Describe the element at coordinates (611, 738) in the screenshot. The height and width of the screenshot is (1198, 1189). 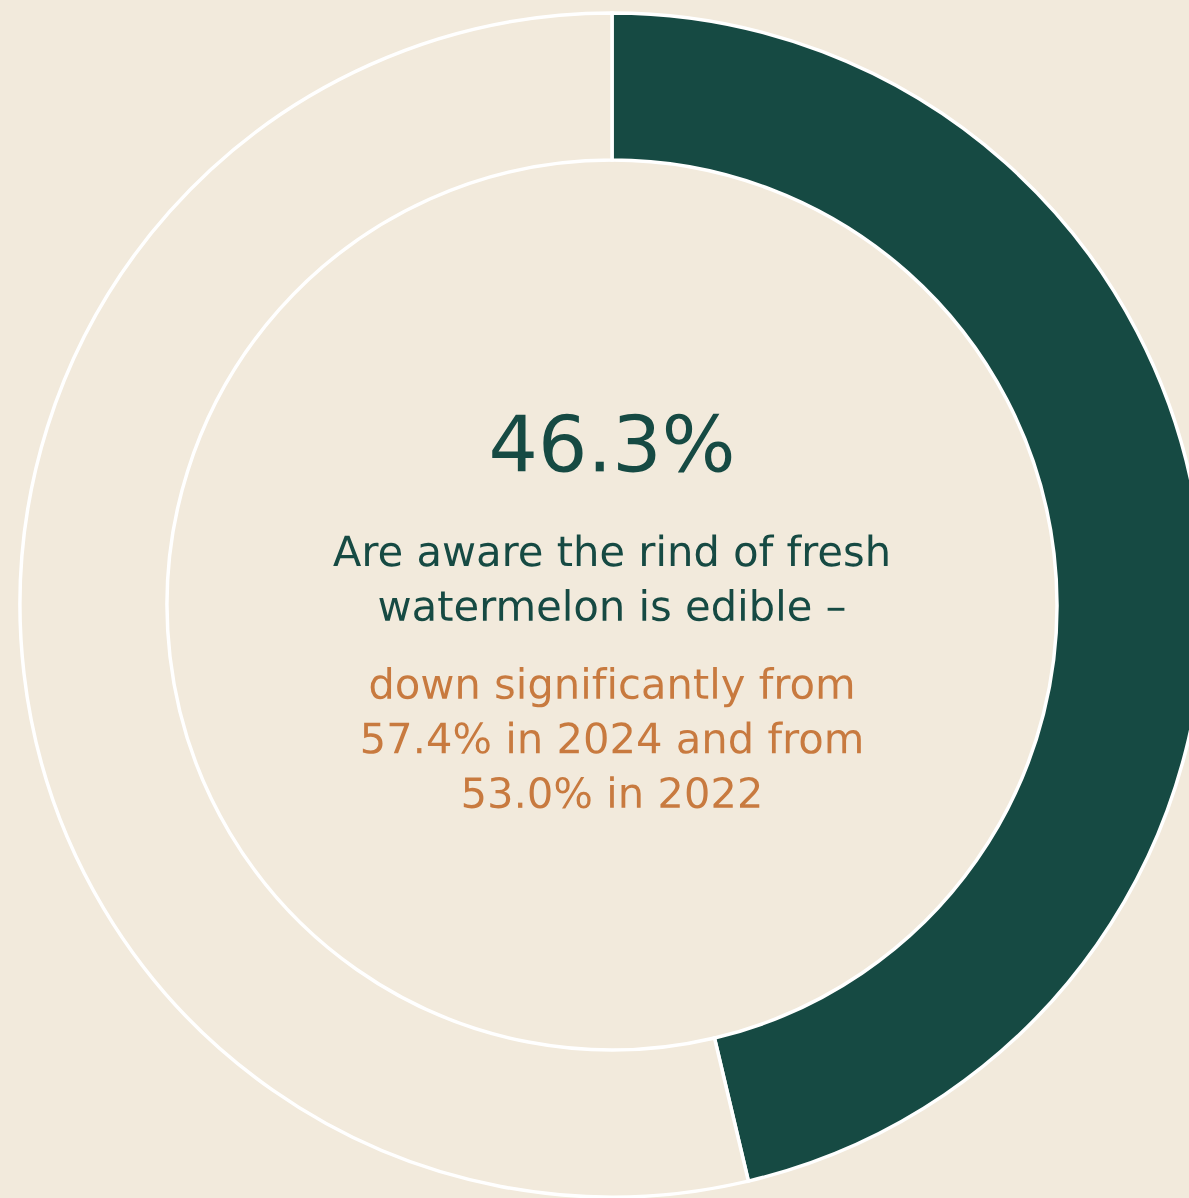
I see `text: down significantly from 57.4% in 2024 and from 53.0% in 2022` at that location.